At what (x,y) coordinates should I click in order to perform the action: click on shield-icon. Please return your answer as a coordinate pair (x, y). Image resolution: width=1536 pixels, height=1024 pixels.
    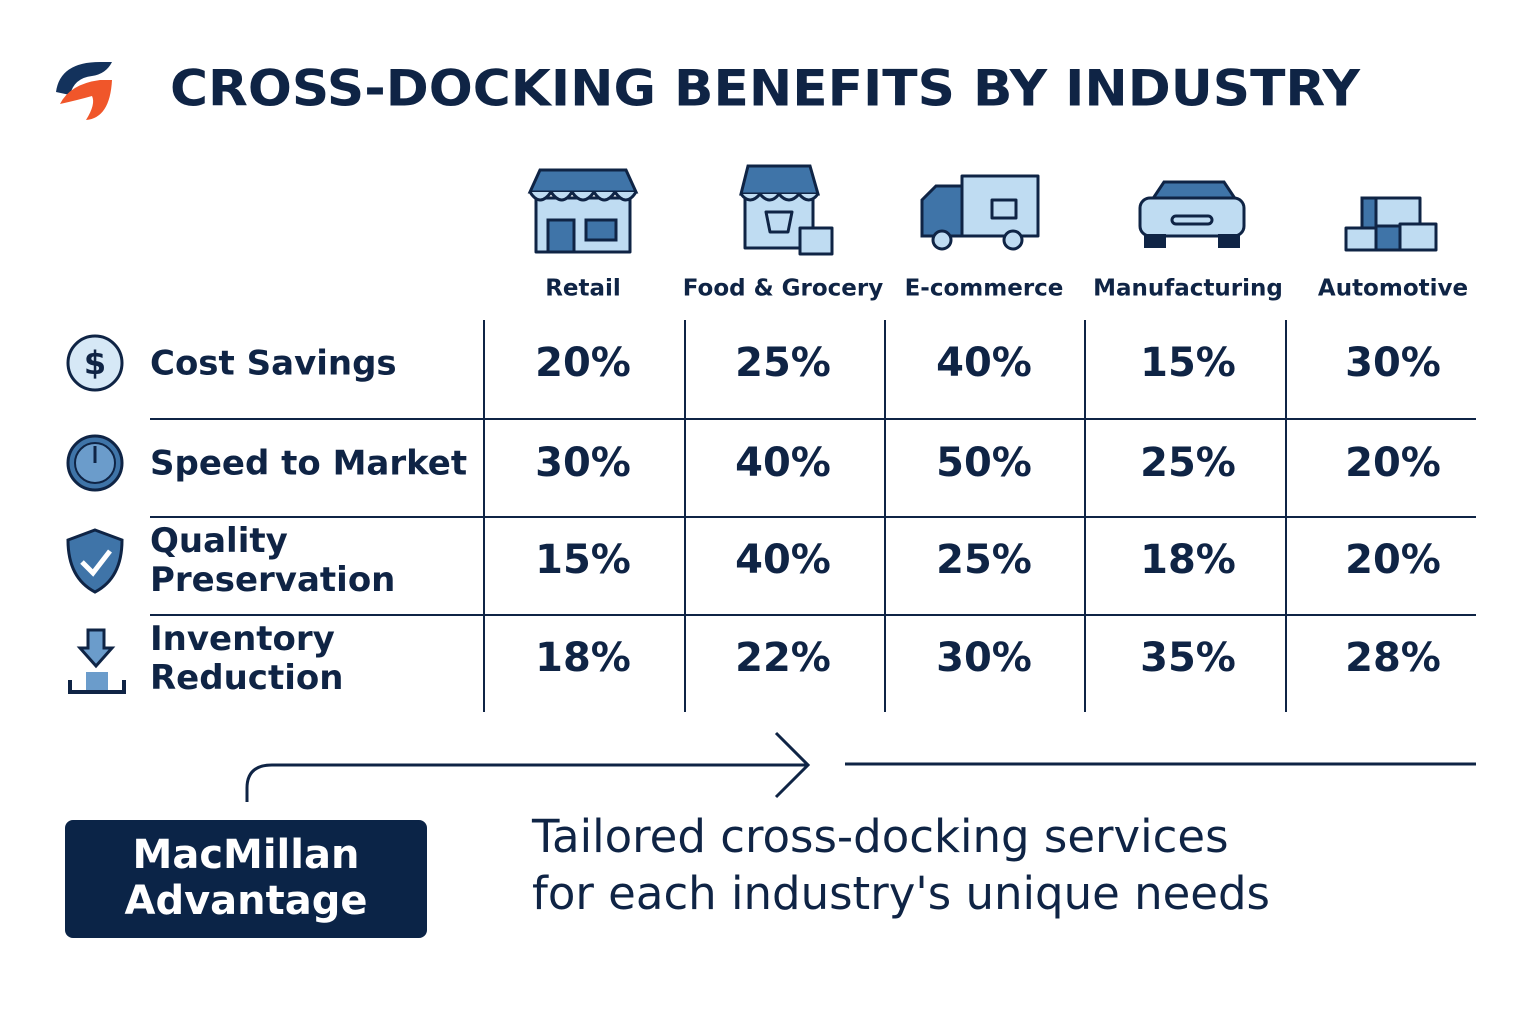
    Looking at the image, I should click on (95, 561).